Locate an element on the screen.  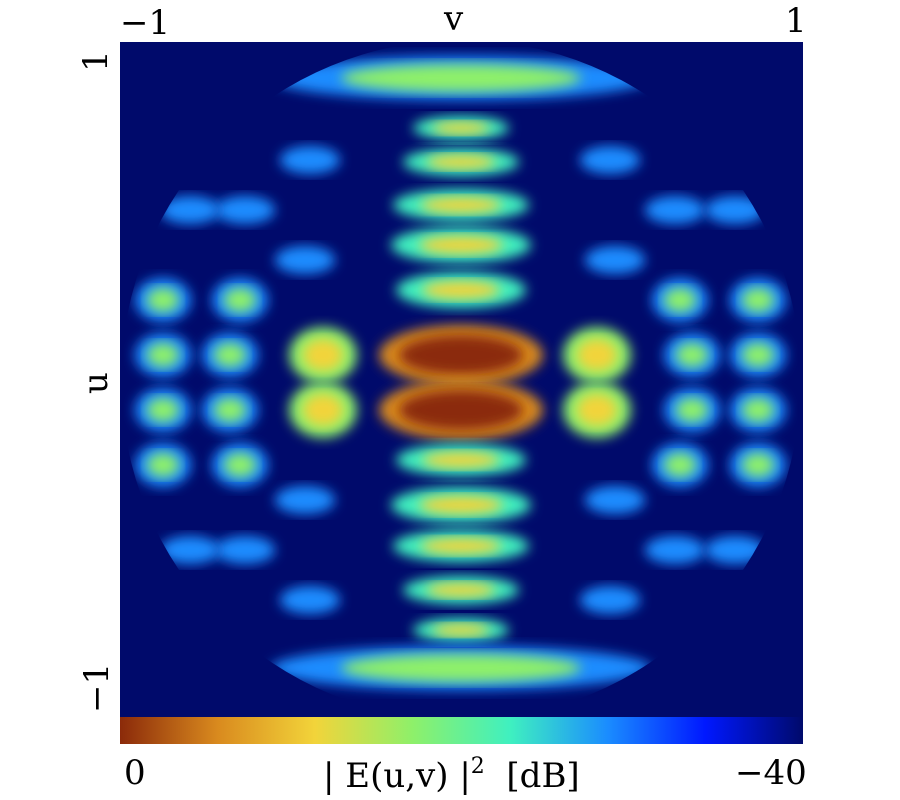
x-axis-label: v is located at coordinates (454, 19).